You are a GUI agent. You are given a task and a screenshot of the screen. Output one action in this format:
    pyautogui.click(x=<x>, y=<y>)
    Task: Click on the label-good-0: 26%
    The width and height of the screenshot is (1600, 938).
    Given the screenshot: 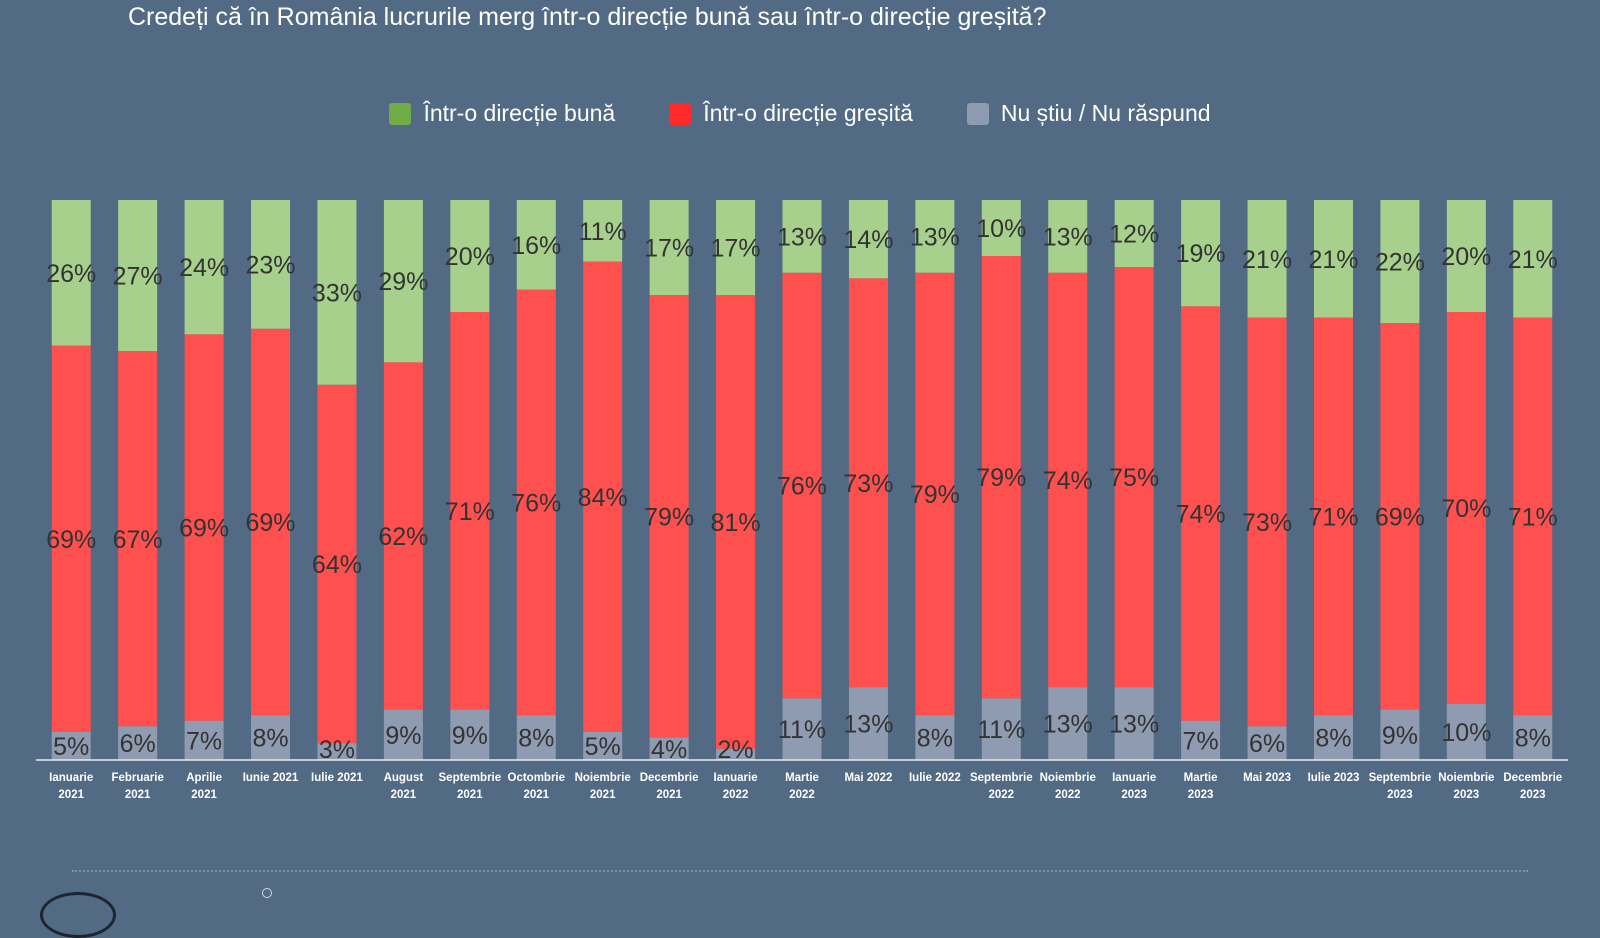 What is the action you would take?
    pyautogui.click(x=71, y=274)
    